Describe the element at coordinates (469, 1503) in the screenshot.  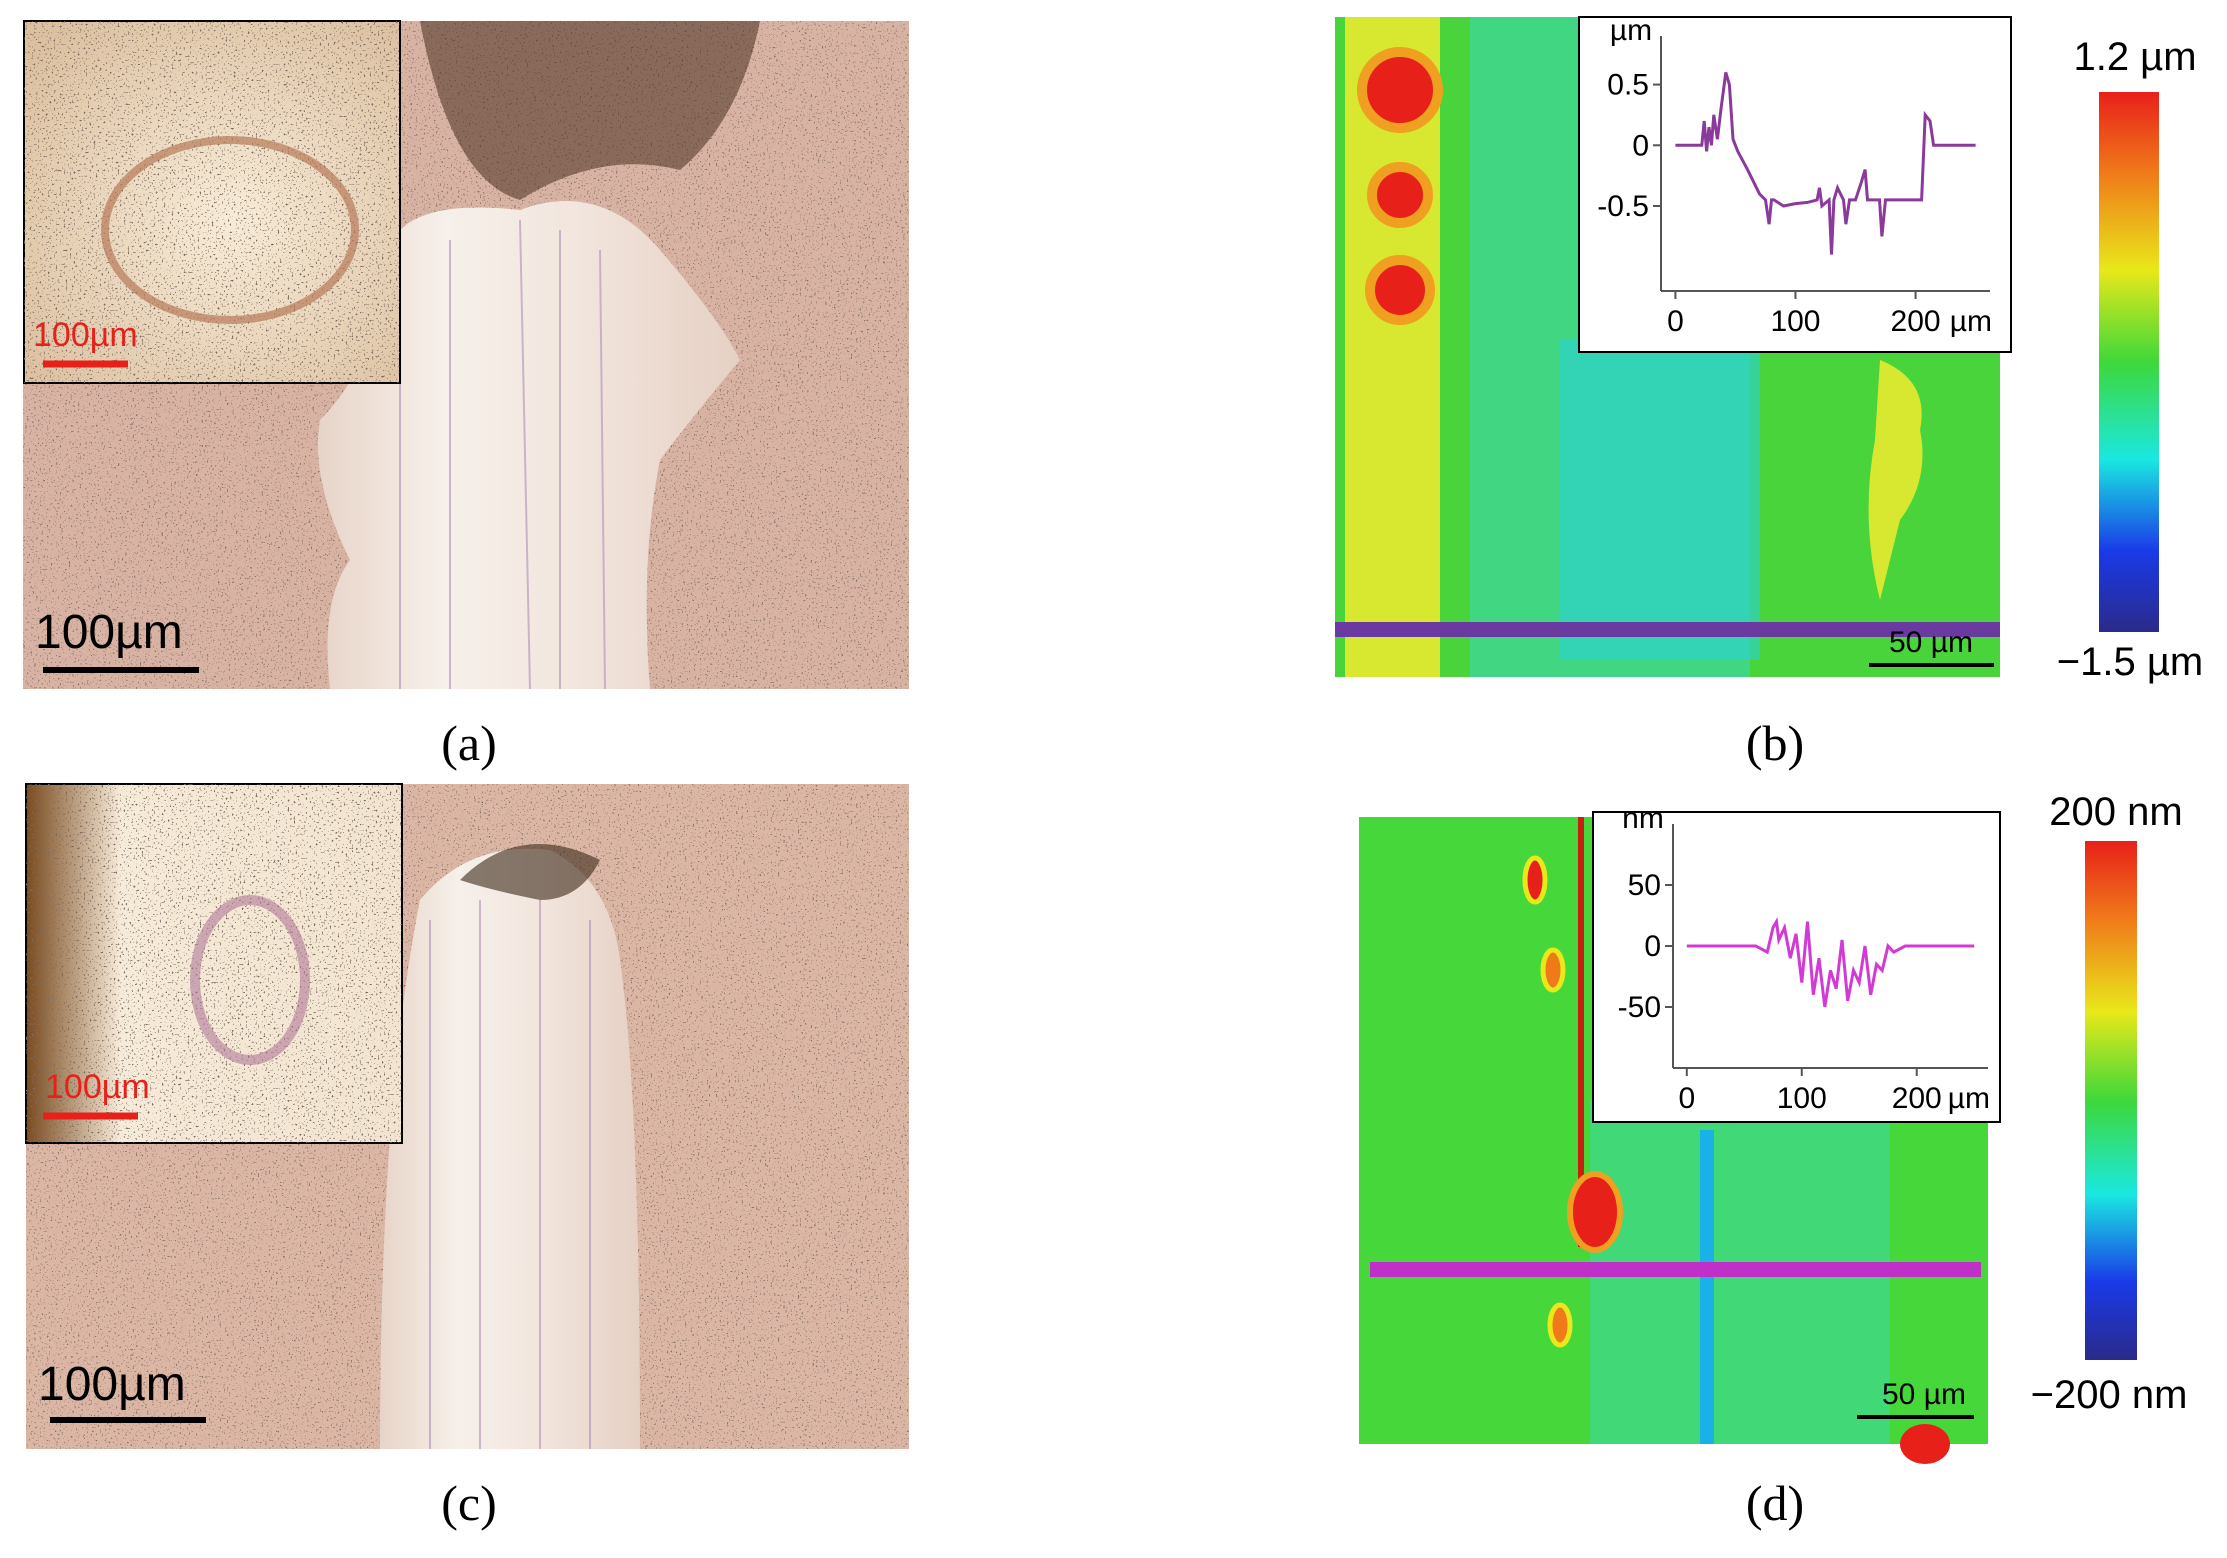
I see `panel-label: (c)` at that location.